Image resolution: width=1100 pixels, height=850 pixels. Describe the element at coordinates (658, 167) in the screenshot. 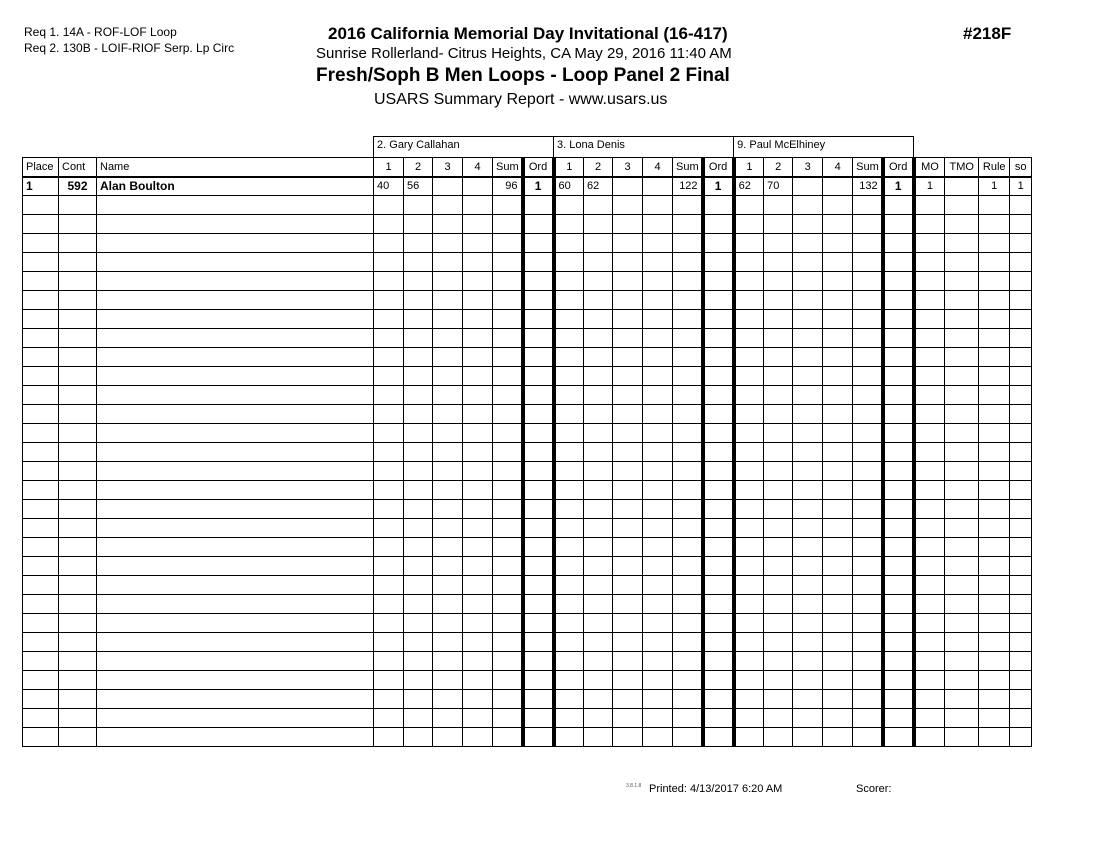

I see `header-judge-4: 4` at that location.